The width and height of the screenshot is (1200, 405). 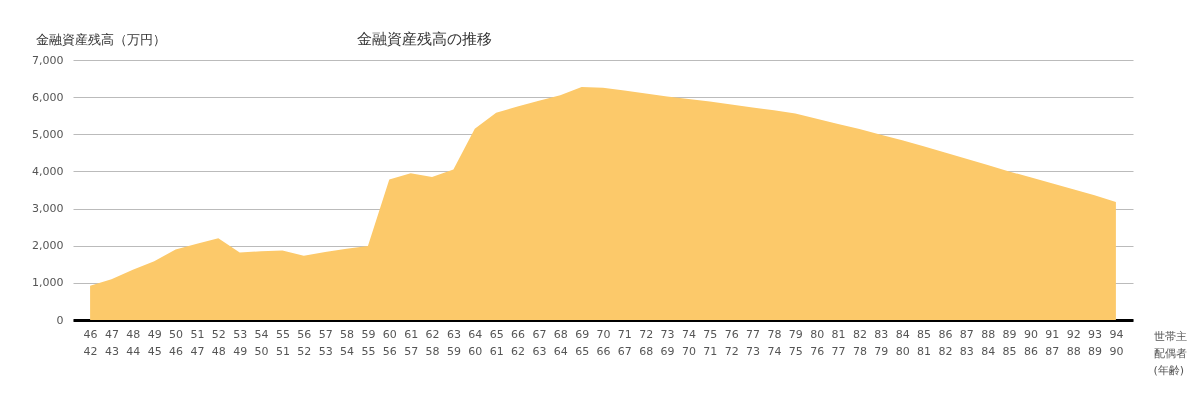 I want to click on x-tick-label: 83 79, so click(x=881, y=342).